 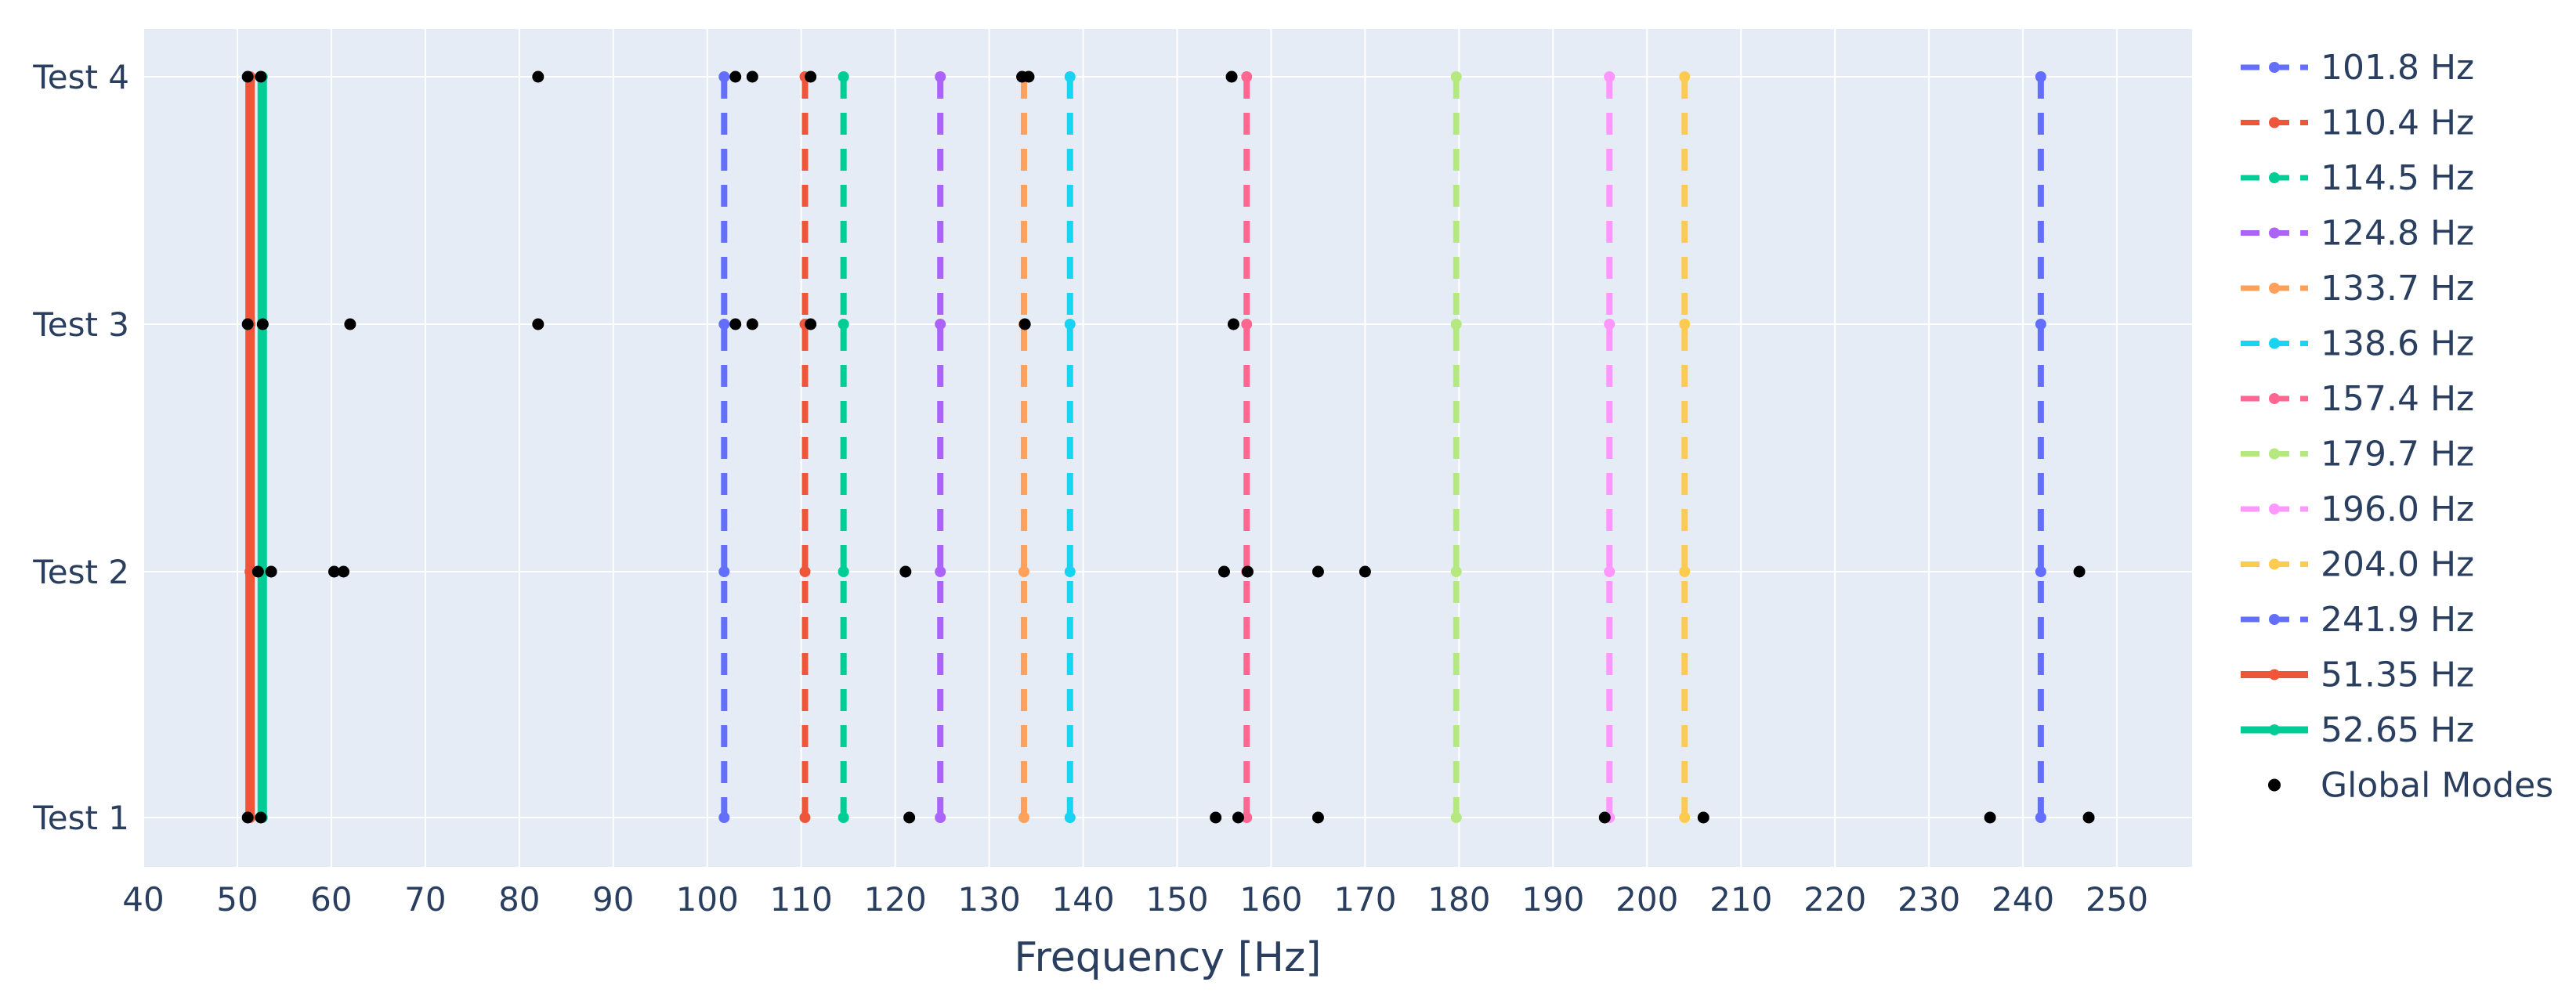 I want to click on x-tick-label: 80, so click(x=519, y=899).